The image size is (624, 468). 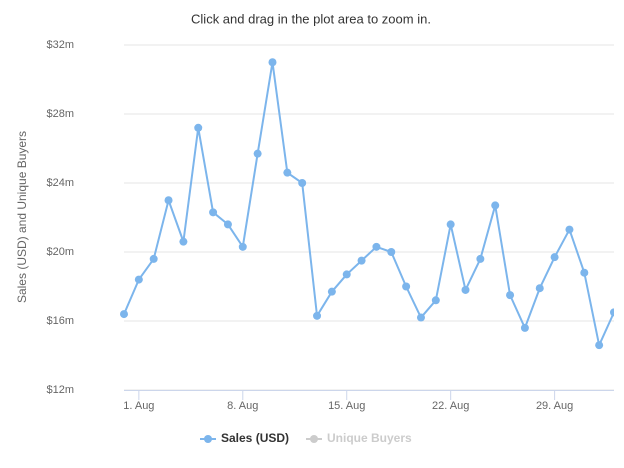 What do you see at coordinates (22, 217) in the screenshot?
I see `y-axis-title: Sales (USD) and Unique Buyers` at bounding box center [22, 217].